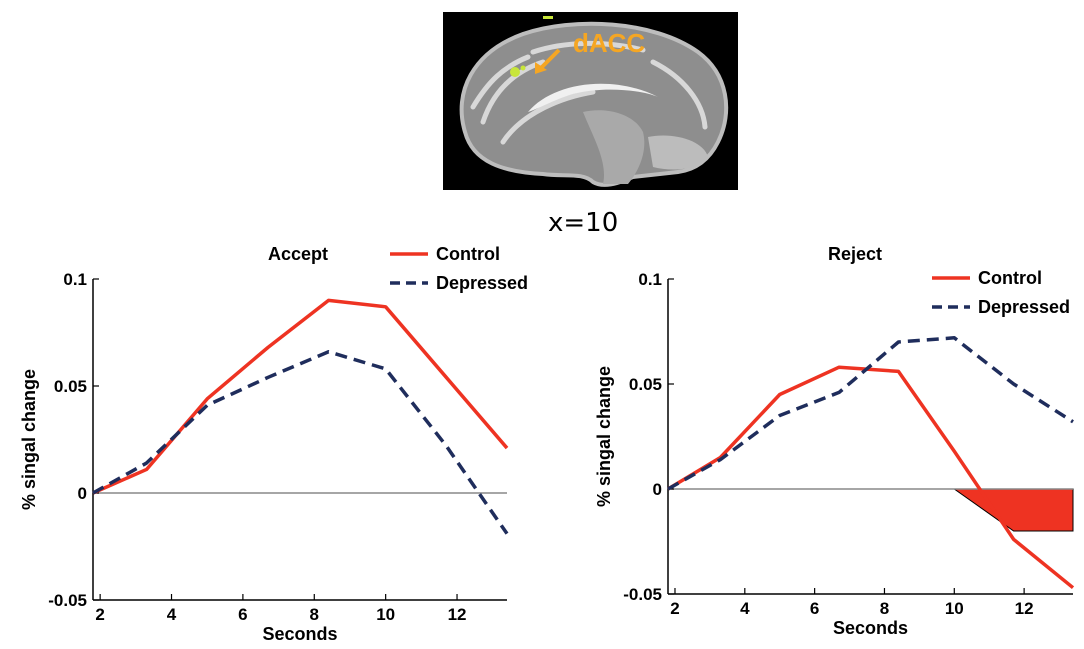 This screenshot has height=649, width=1084. I want to click on brain-gyri, so click(589, 92).